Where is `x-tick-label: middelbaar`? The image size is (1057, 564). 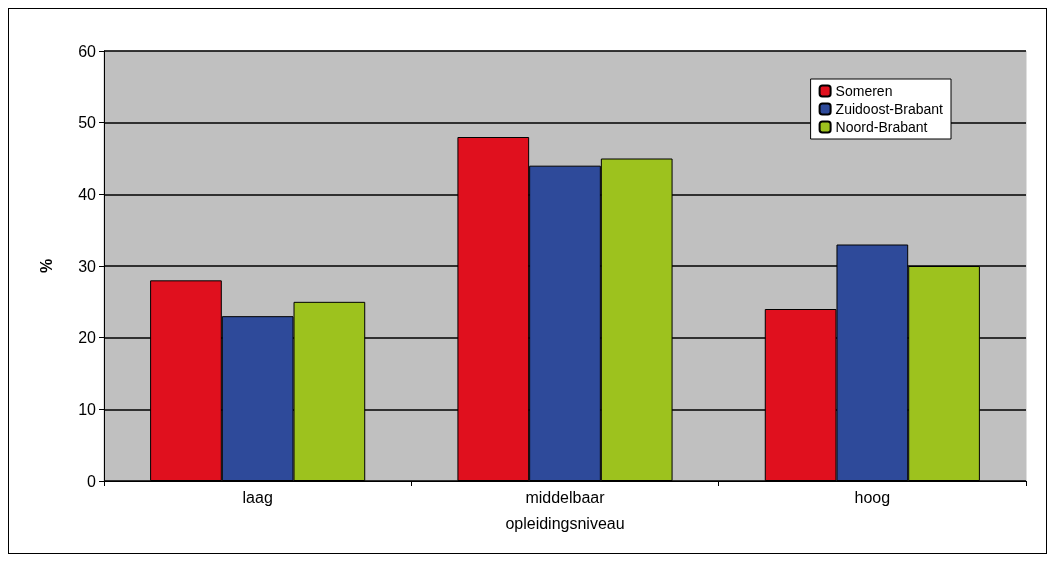 x-tick-label: middelbaar is located at coordinates (565, 497).